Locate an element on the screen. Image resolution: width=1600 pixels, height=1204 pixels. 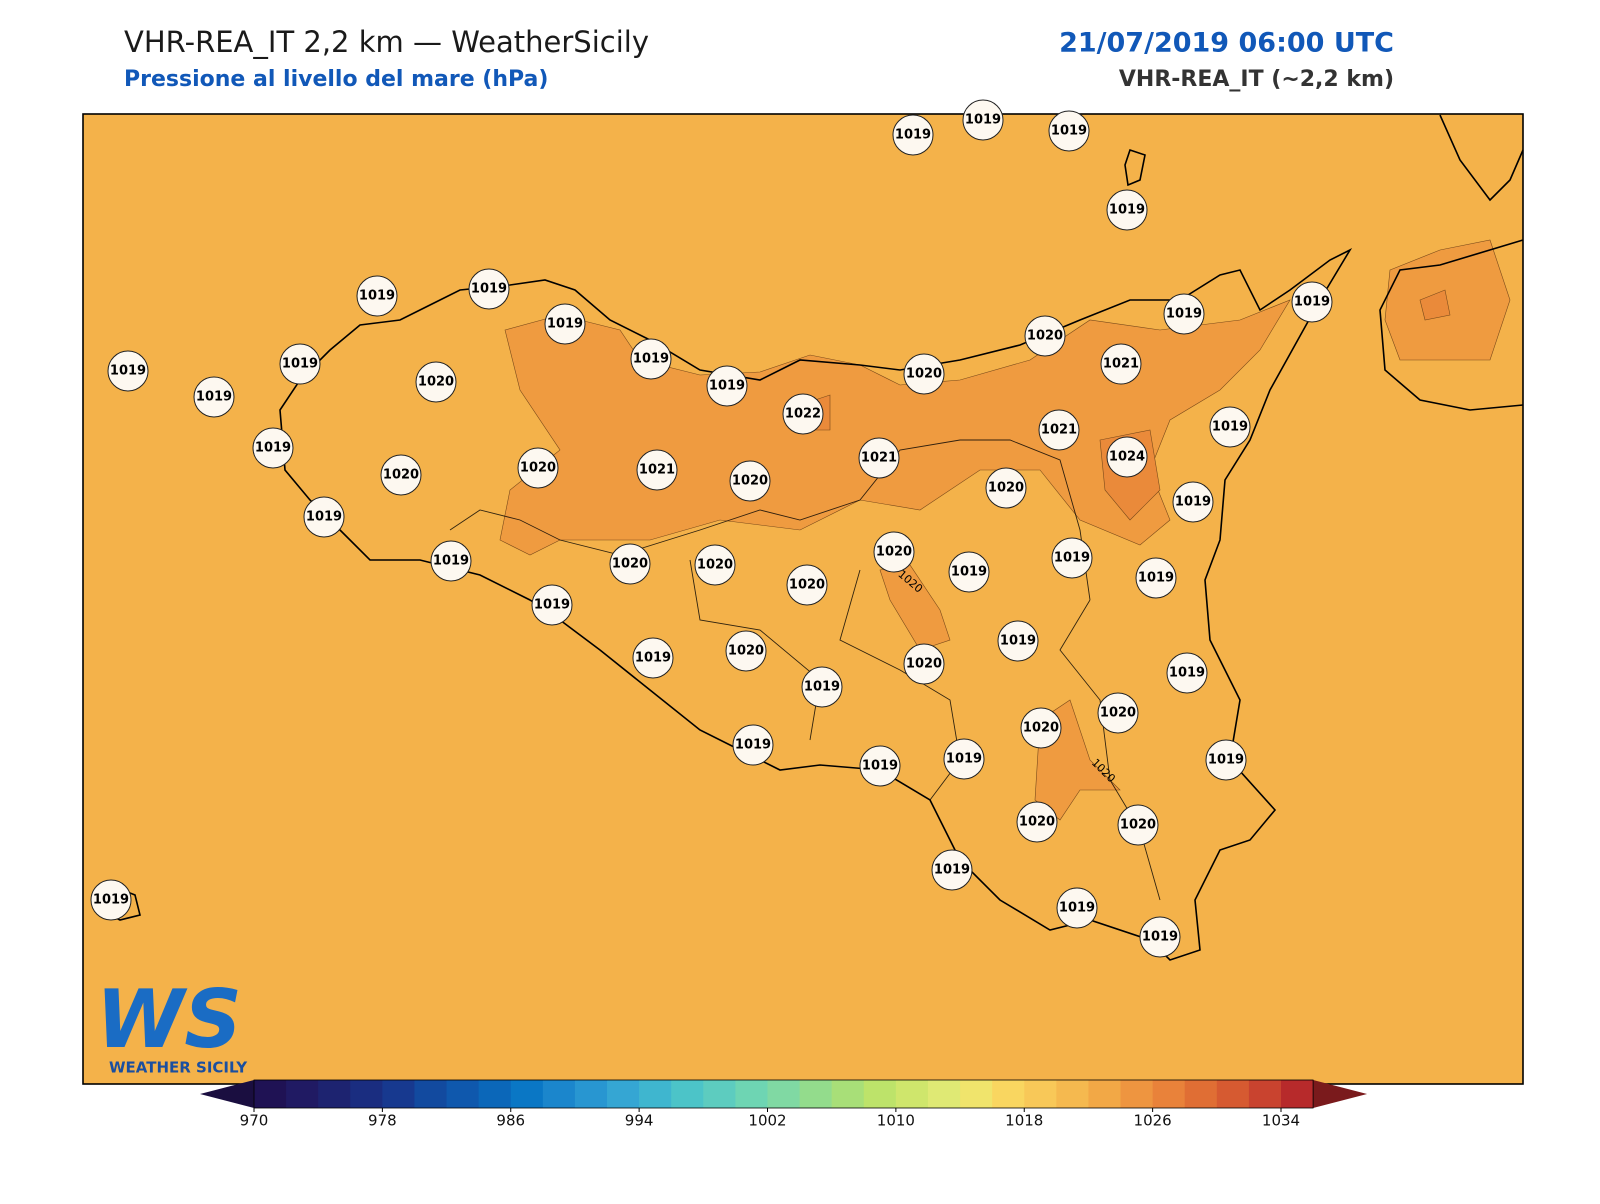
colorbar-tick-label: 970 is located at coordinates (254, 1121).